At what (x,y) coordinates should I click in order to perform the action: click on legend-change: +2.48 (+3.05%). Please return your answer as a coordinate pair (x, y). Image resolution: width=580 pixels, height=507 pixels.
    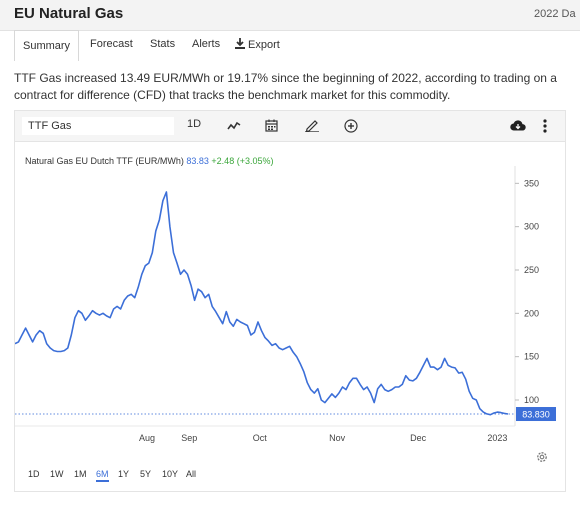
    Looking at the image, I should click on (242, 161).